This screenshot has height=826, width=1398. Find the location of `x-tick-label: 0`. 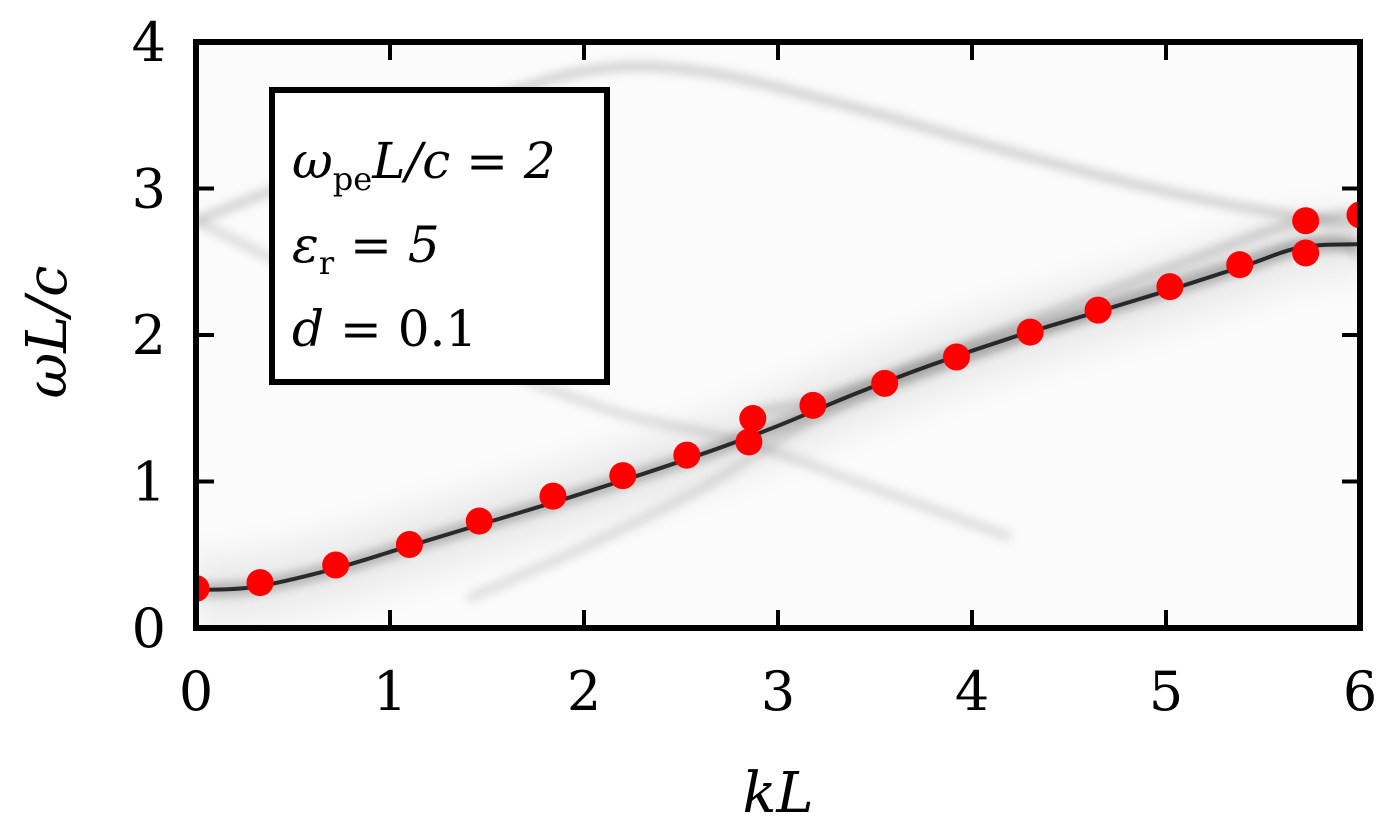

x-tick-label: 0 is located at coordinates (196, 691).